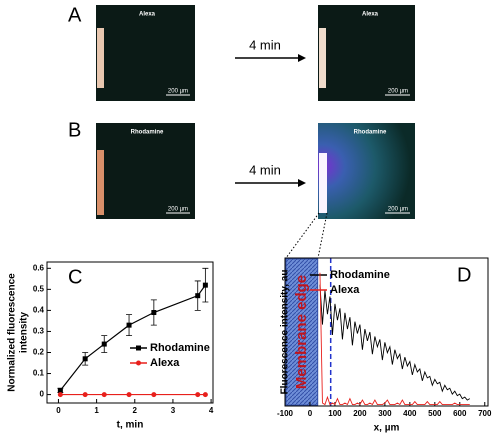 The width and height of the screenshot is (492, 438). I want to click on x-tick-label: 500, so click(435, 413).